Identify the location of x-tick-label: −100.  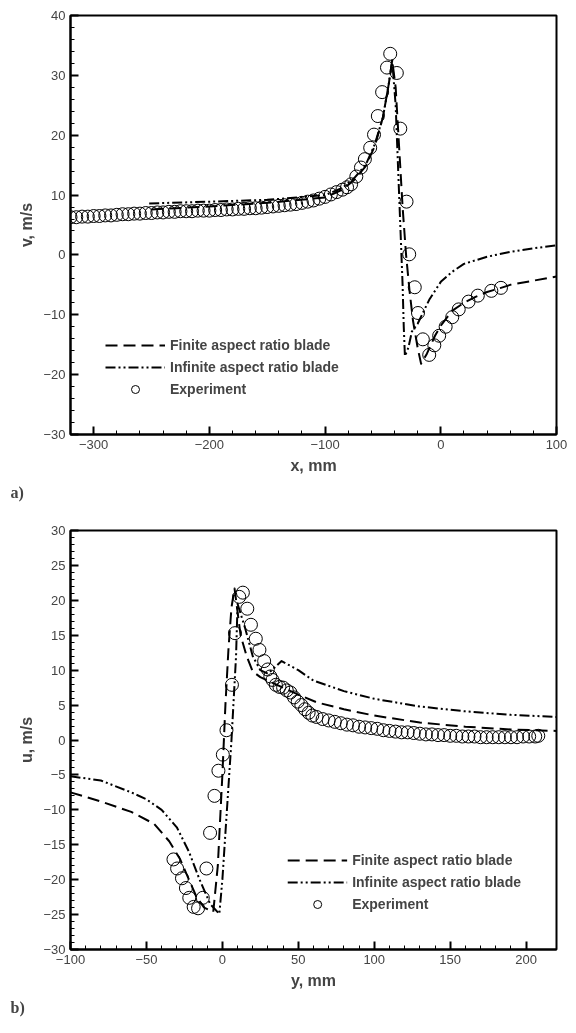
(325, 444).